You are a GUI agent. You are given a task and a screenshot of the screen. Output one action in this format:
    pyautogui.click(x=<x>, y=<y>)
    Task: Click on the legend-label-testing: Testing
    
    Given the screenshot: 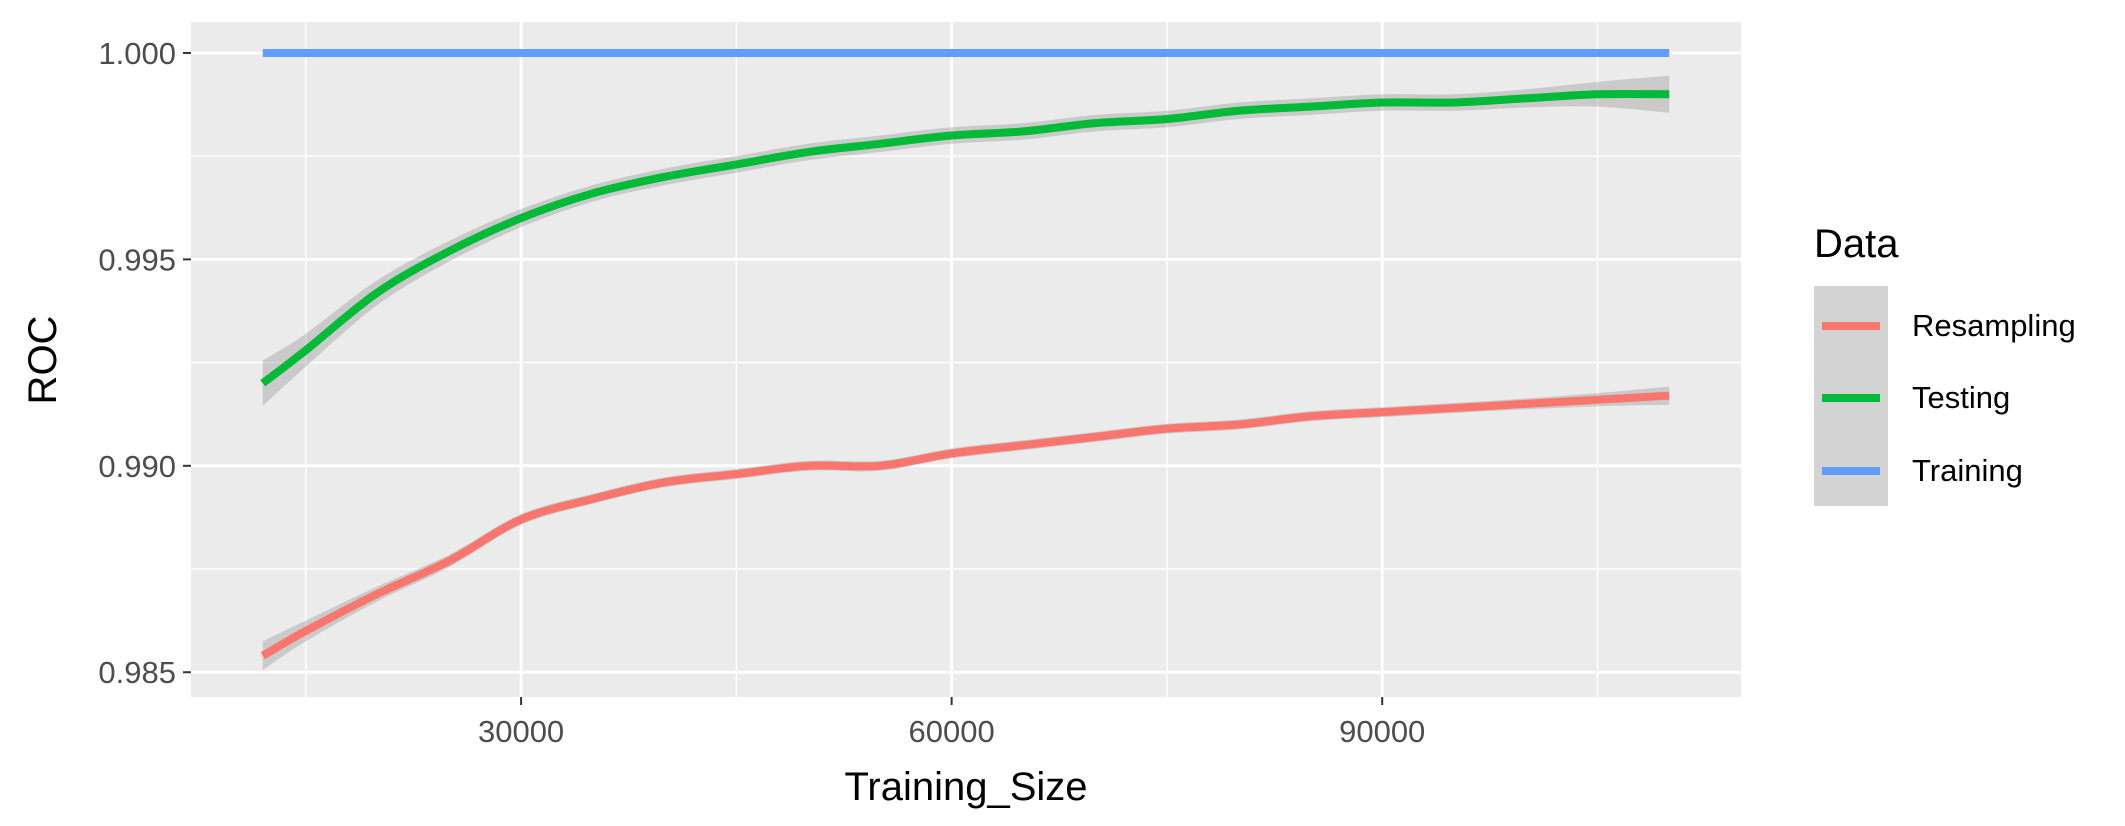 What is the action you would take?
    pyautogui.click(x=1961, y=397)
    